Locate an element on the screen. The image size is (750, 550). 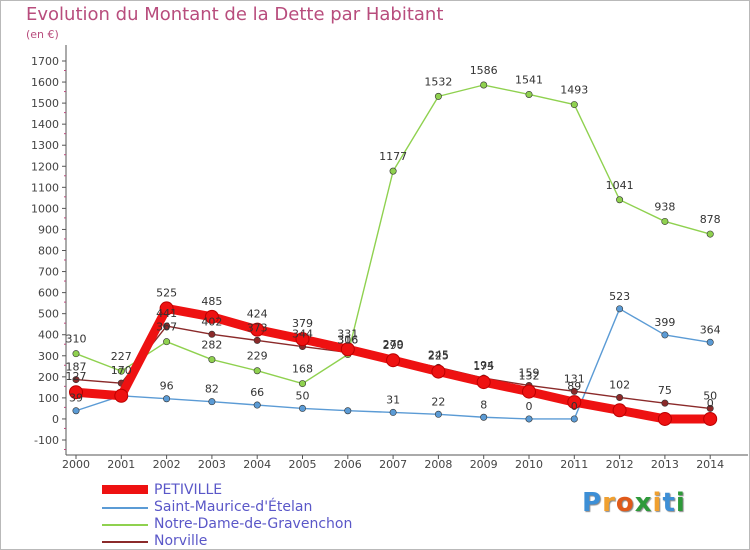
legend-swatch-notre-dame is located at coordinates (125, 525).